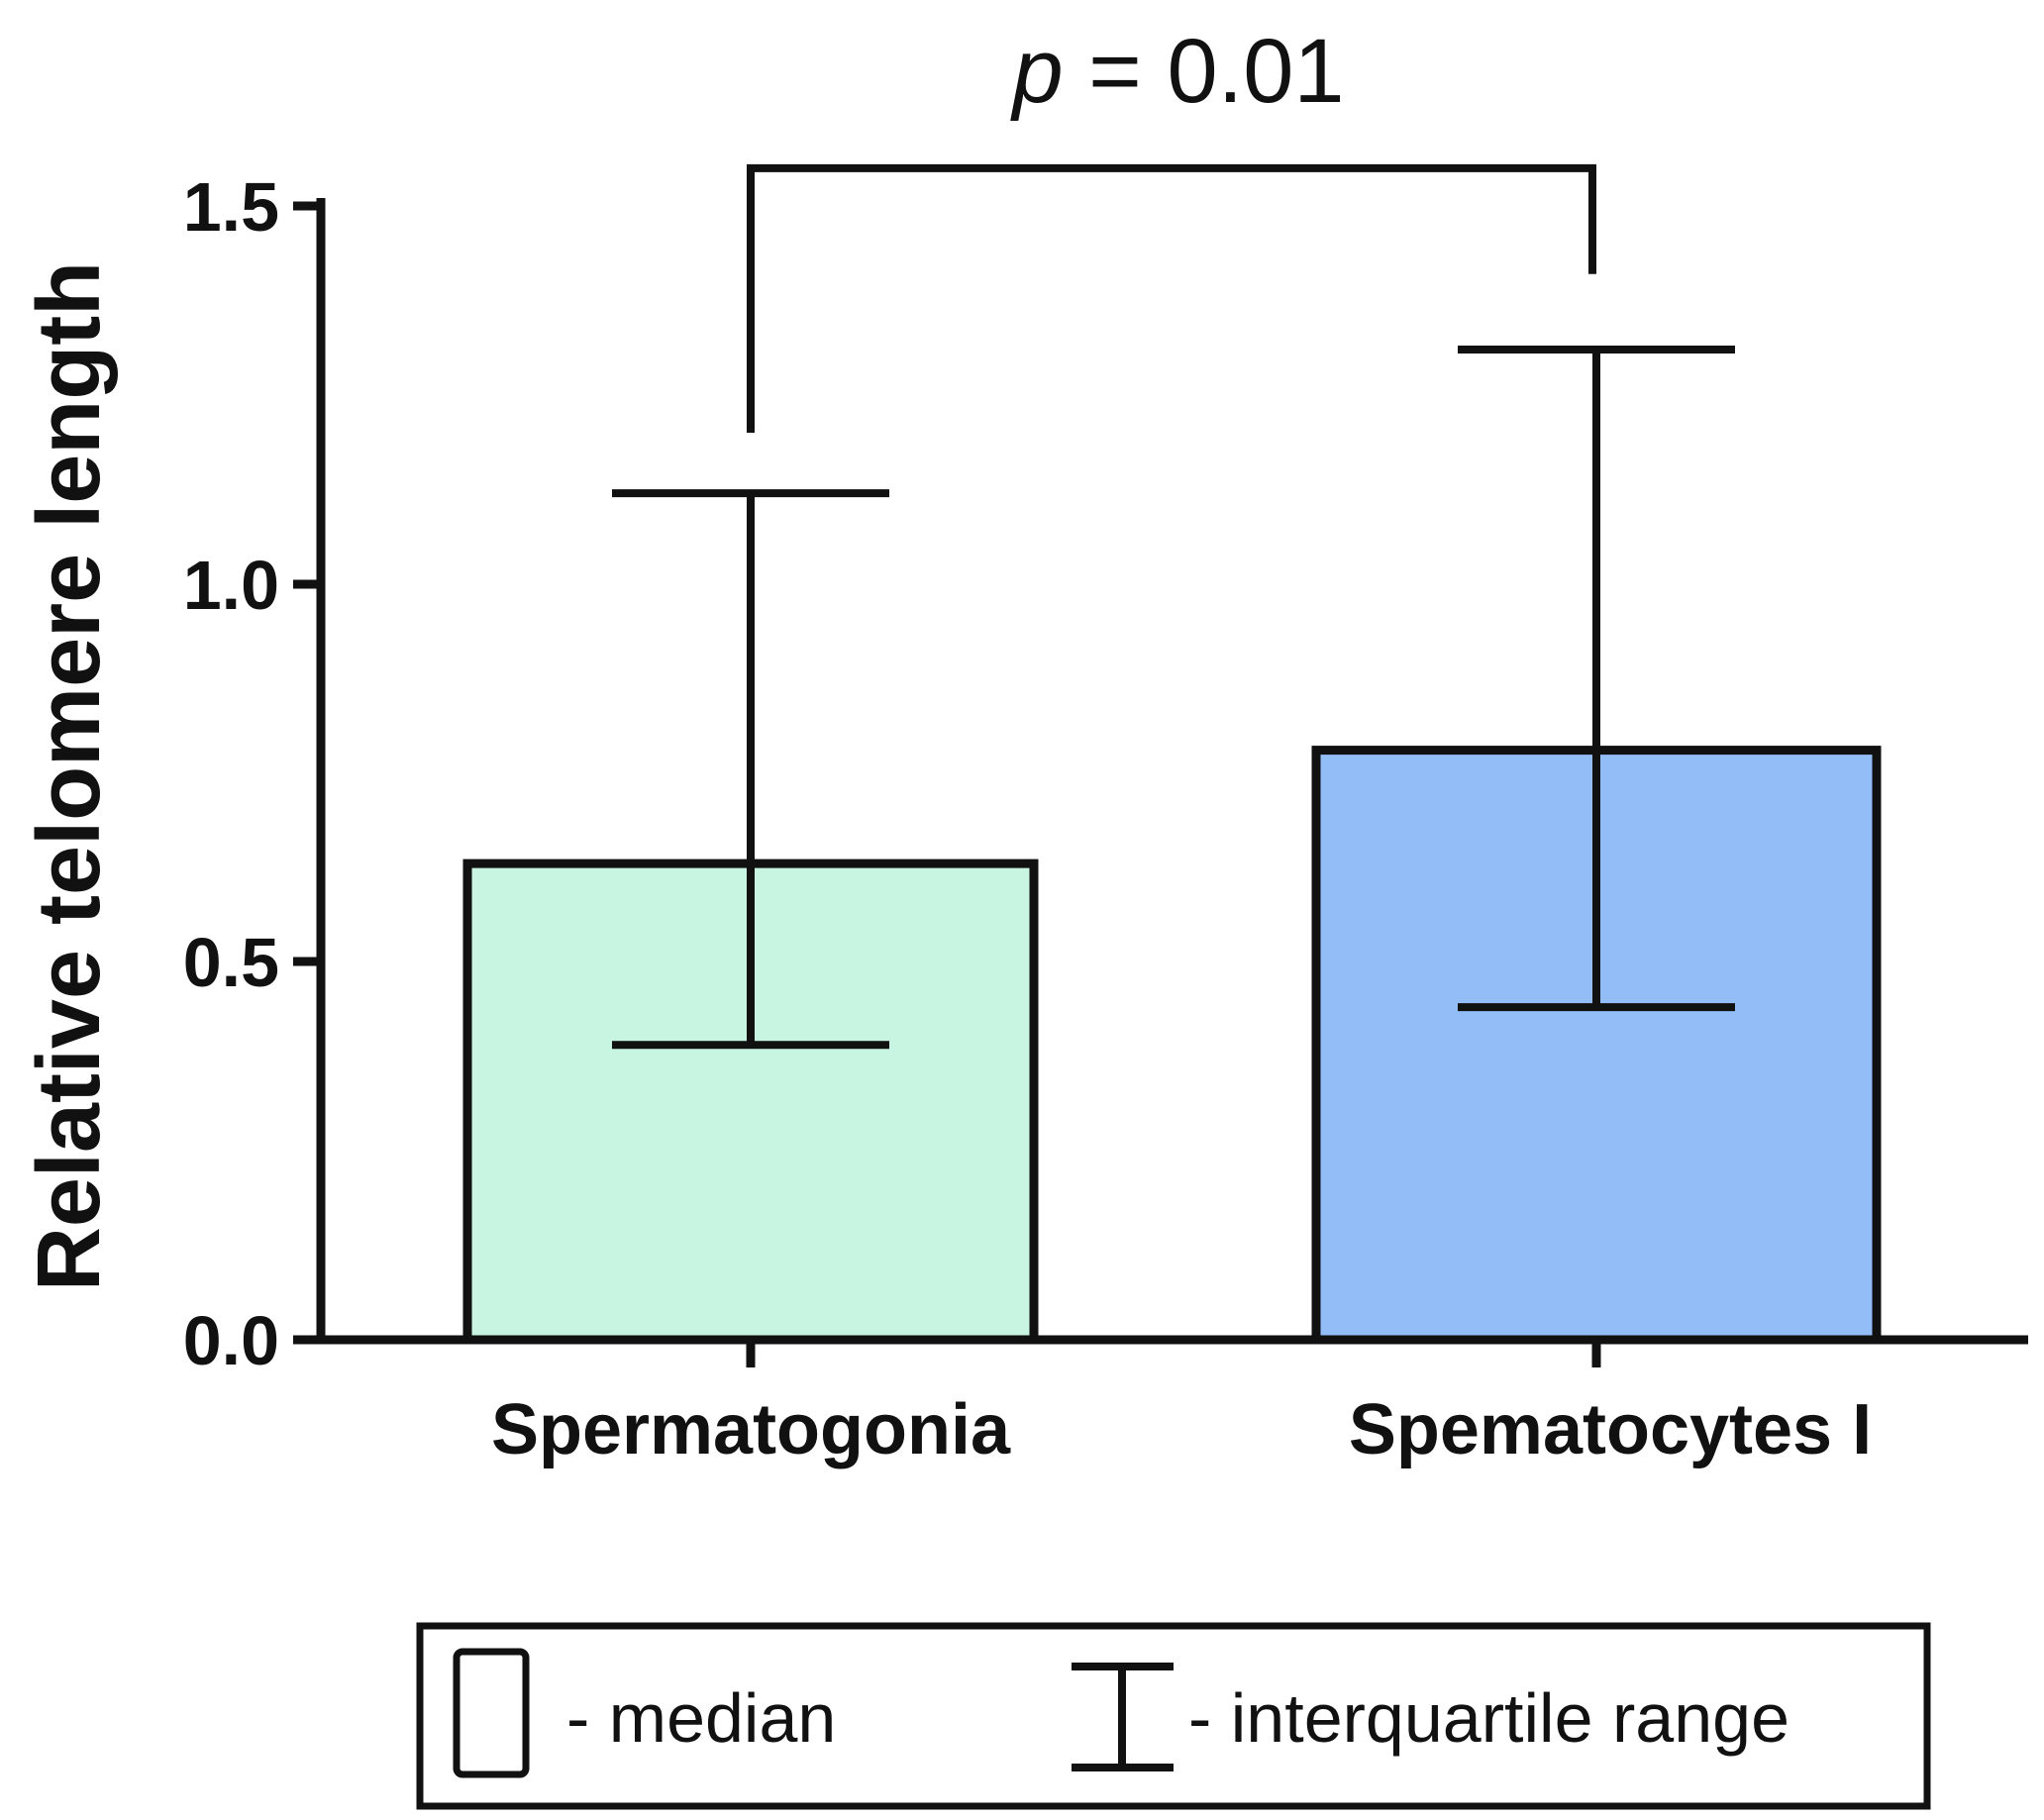 This screenshot has height=1820, width=2044. Describe the element at coordinates (701, 1718) in the screenshot. I see `legend-median-label: - median` at that location.